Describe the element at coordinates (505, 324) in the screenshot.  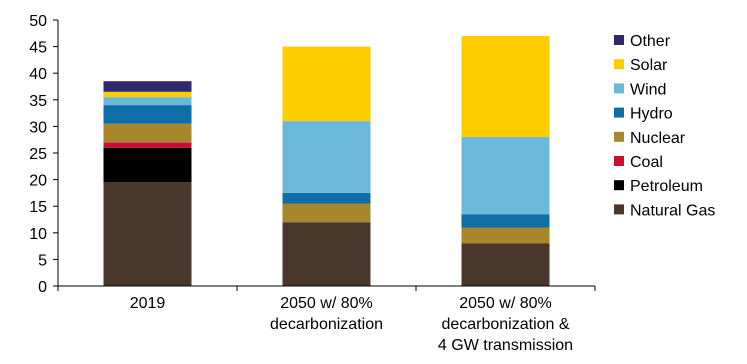
I see `x-category-label-2-line-1: decarbonization &` at that location.